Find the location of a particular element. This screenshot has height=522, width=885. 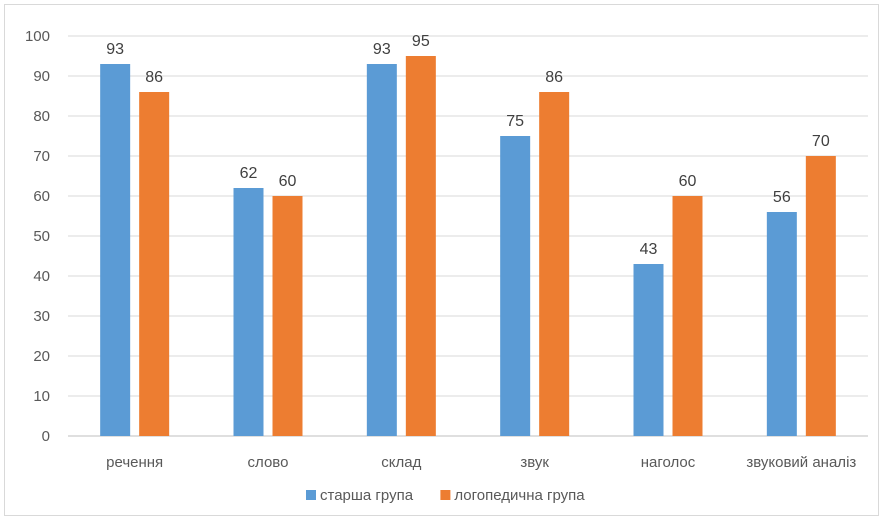

data-label-speech-5: 70 is located at coordinates (821, 141).